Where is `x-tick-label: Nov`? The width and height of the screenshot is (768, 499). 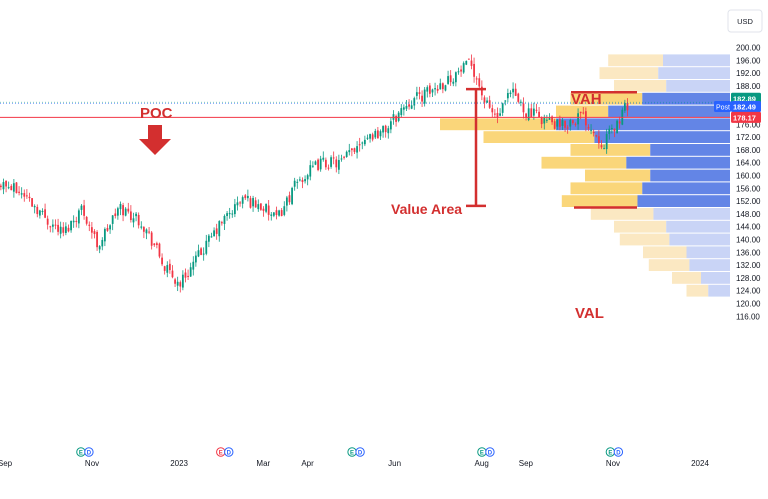
x-tick-label: Nov is located at coordinates (613, 463).